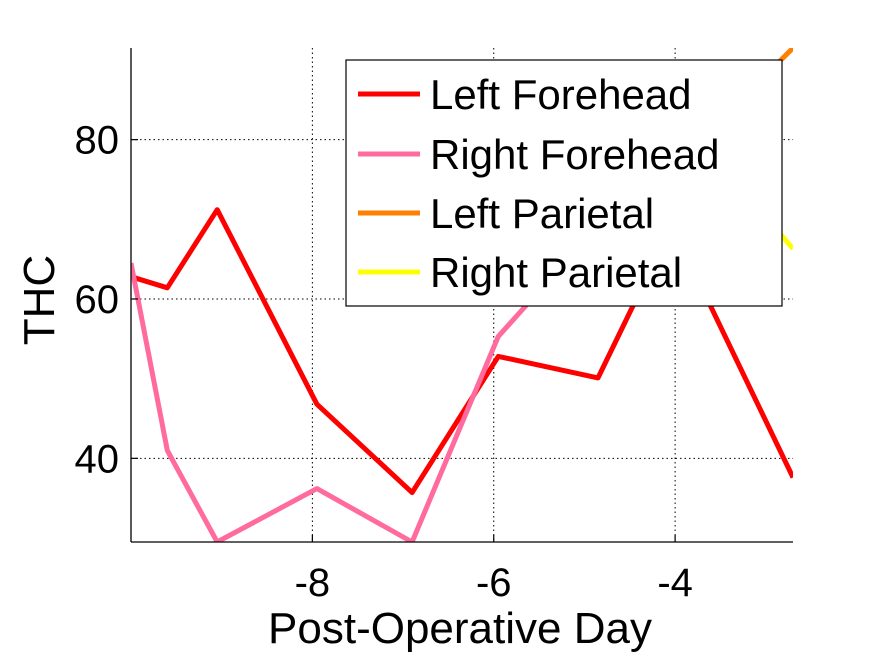  Describe the element at coordinates (785, 56) in the screenshot. I see `series-line-left-parietal` at that location.